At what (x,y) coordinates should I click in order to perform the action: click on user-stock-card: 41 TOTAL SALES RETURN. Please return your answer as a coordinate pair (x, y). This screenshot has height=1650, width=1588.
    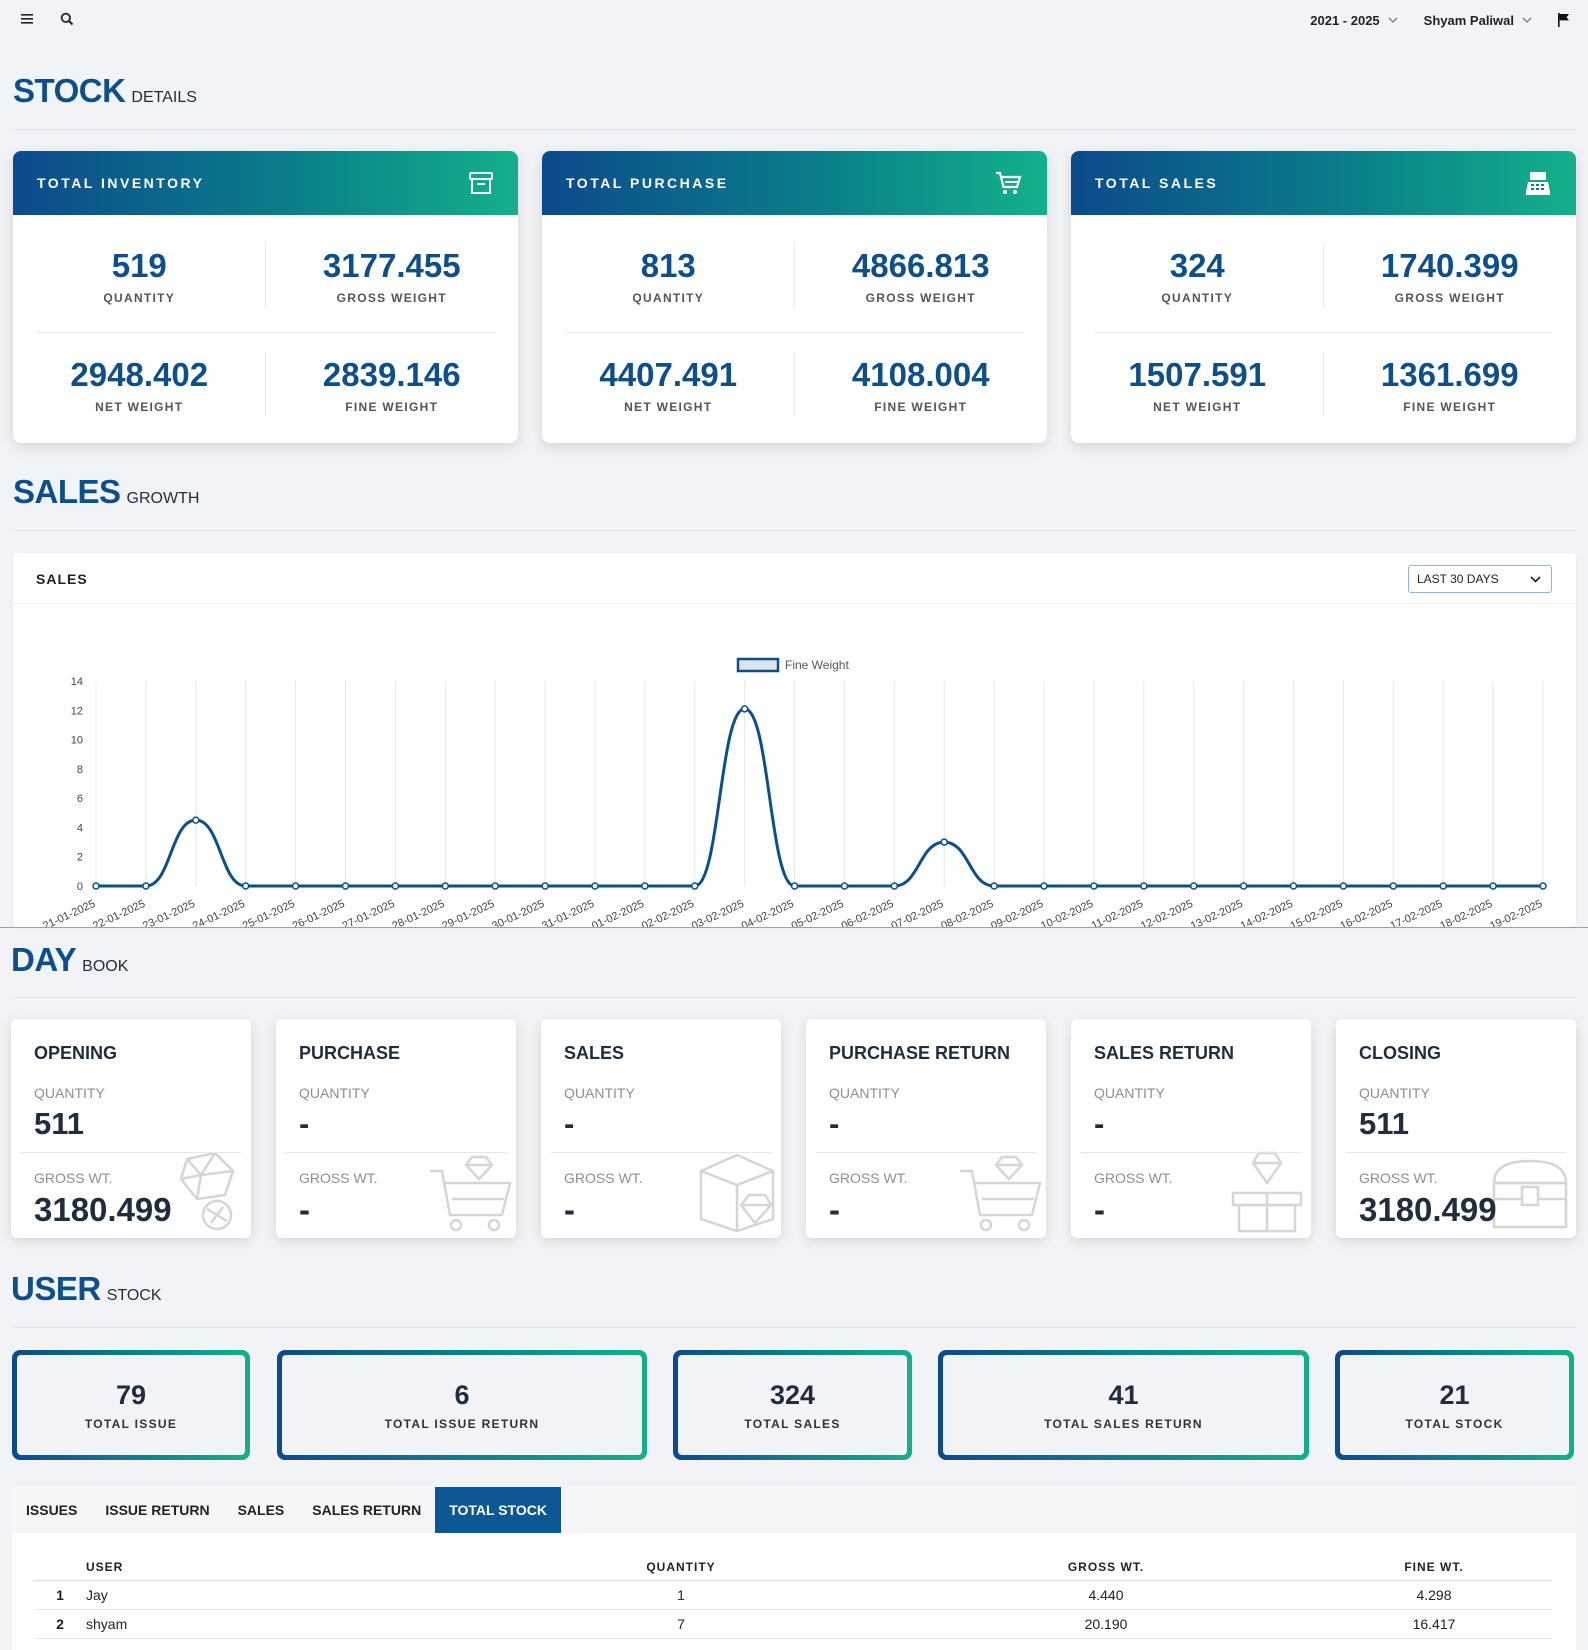
    Looking at the image, I should click on (1123, 1405).